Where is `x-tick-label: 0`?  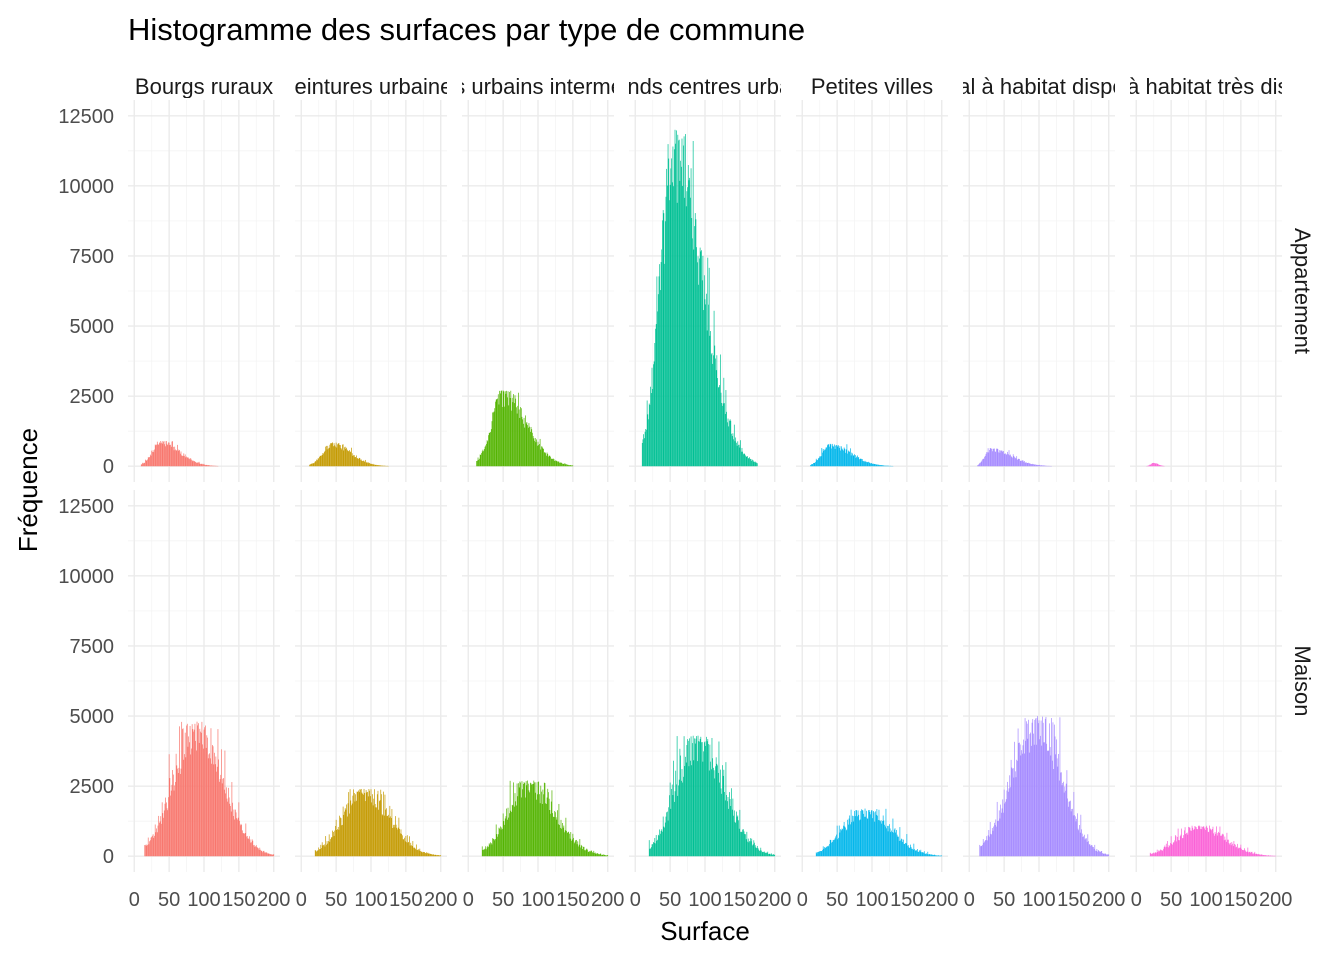 x-tick-label: 0 is located at coordinates (134, 900).